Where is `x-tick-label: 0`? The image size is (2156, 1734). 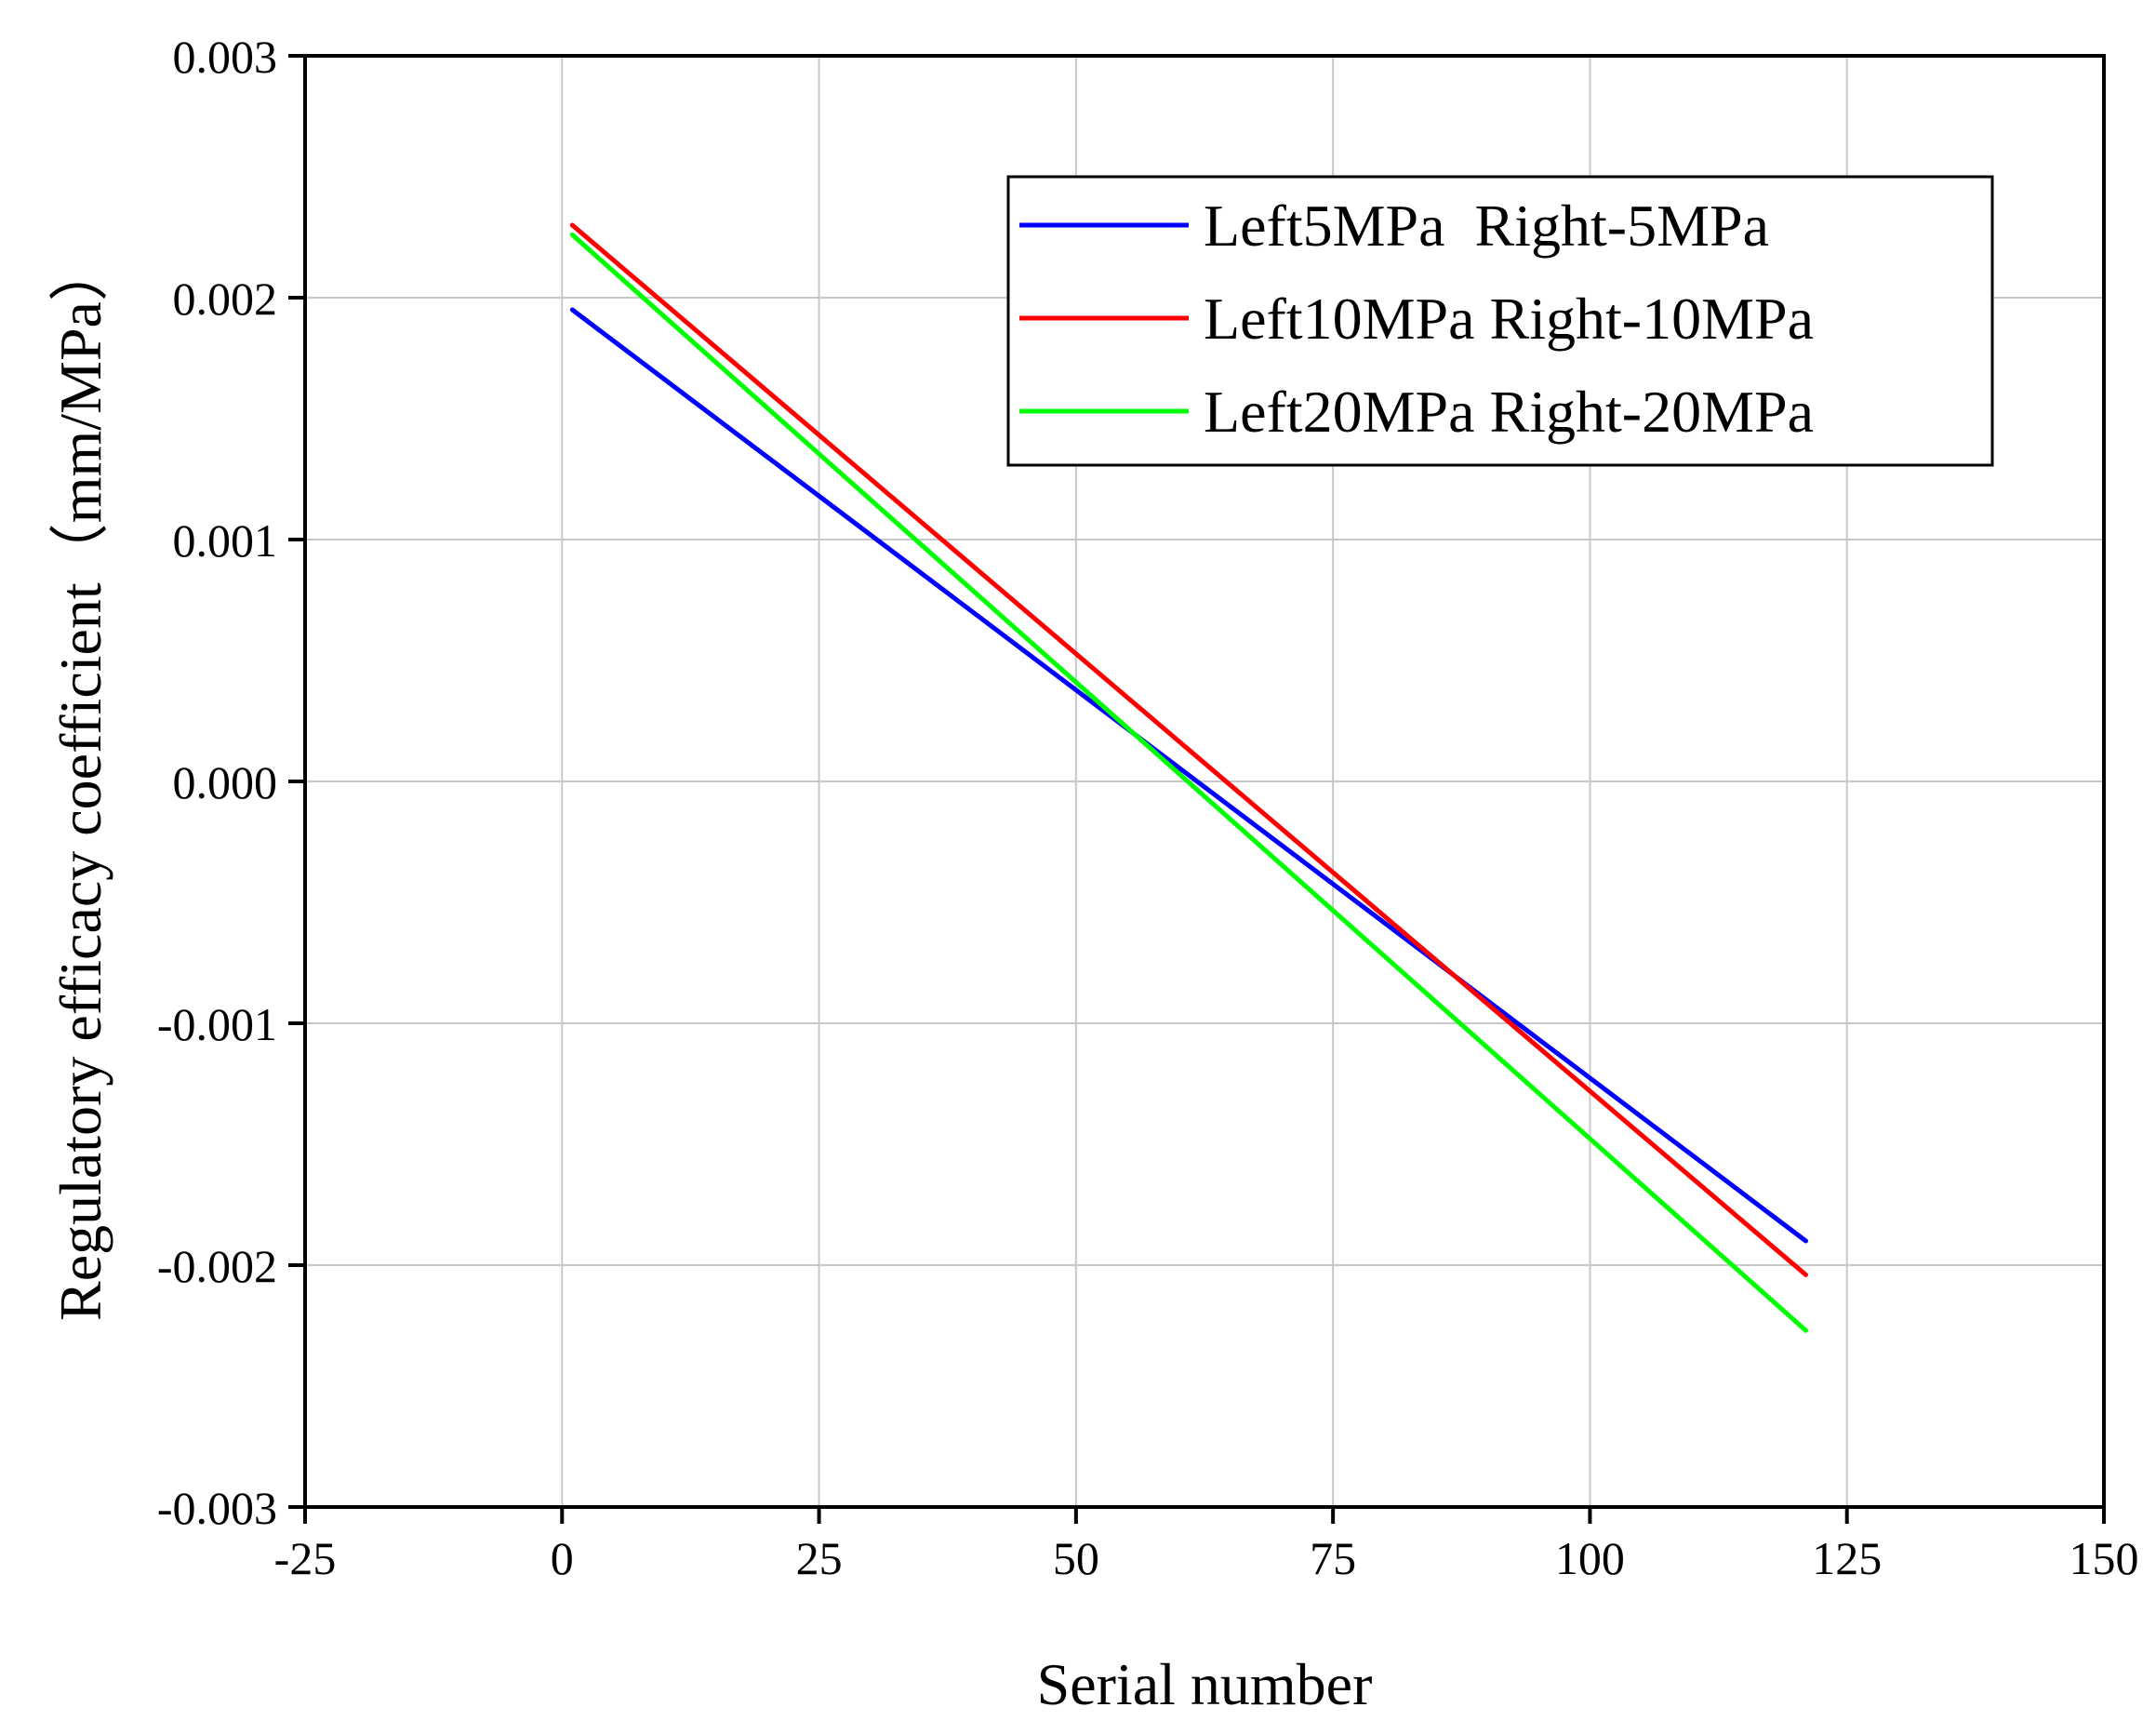 x-tick-label: 0 is located at coordinates (562, 1558).